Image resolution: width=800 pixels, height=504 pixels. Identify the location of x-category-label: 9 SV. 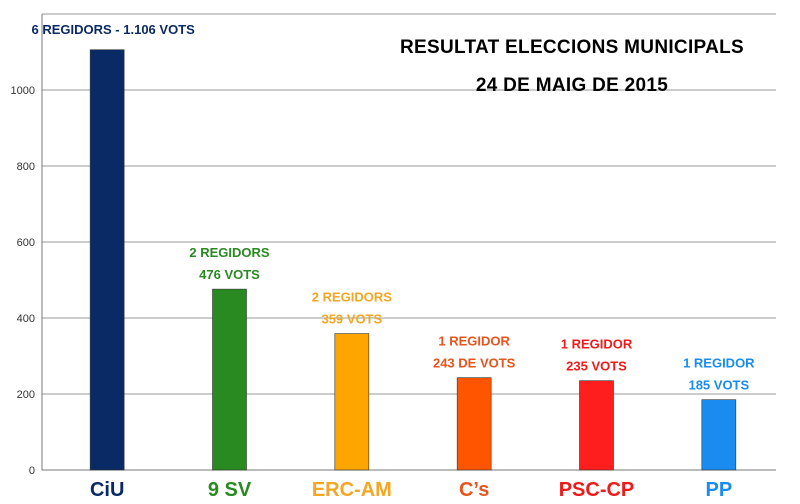
(230, 490).